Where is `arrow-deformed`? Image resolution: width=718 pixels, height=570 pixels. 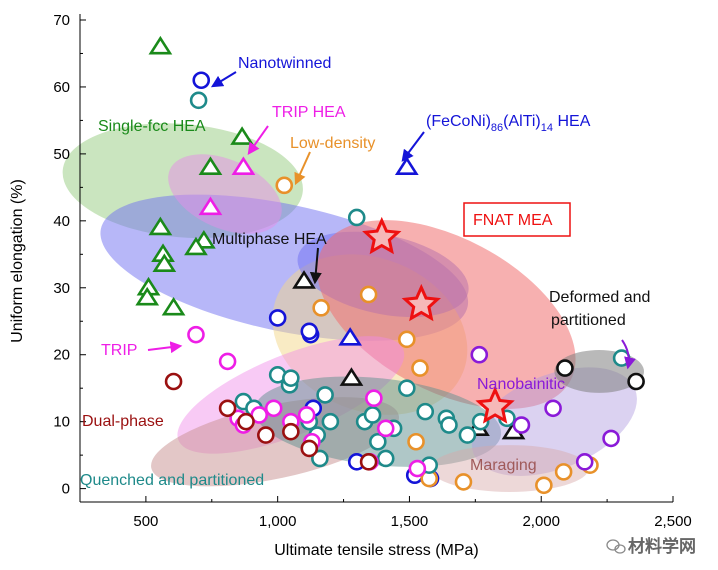 arrow-deformed is located at coordinates (628, 354).